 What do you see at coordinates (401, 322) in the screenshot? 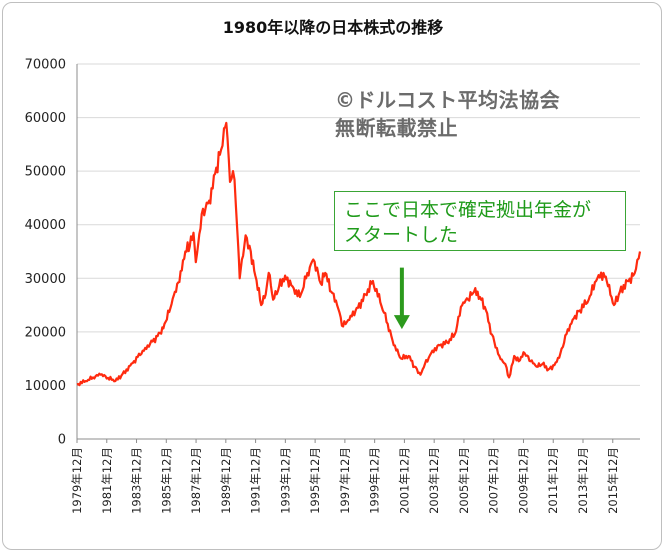
I see `arrow-head` at bounding box center [401, 322].